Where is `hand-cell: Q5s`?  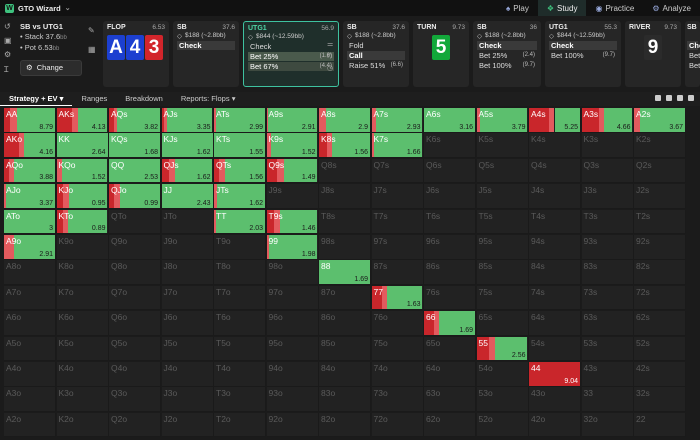 hand-cell: Q5s is located at coordinates (502, 171).